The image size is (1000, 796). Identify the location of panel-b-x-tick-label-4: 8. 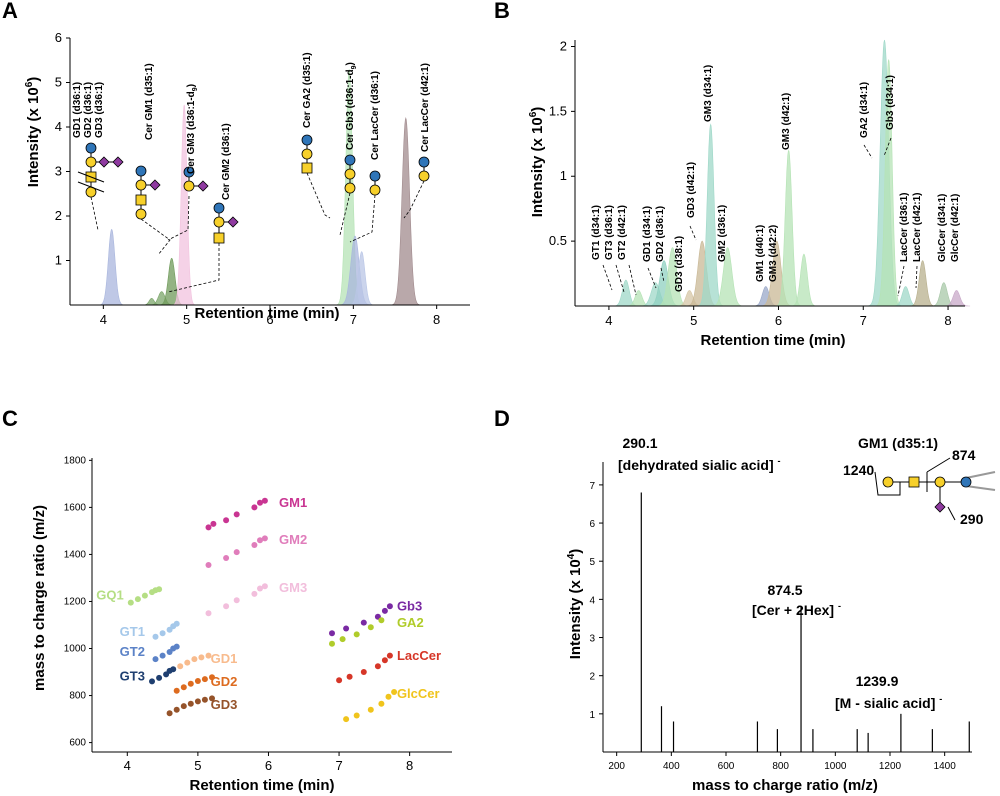
(947, 320).